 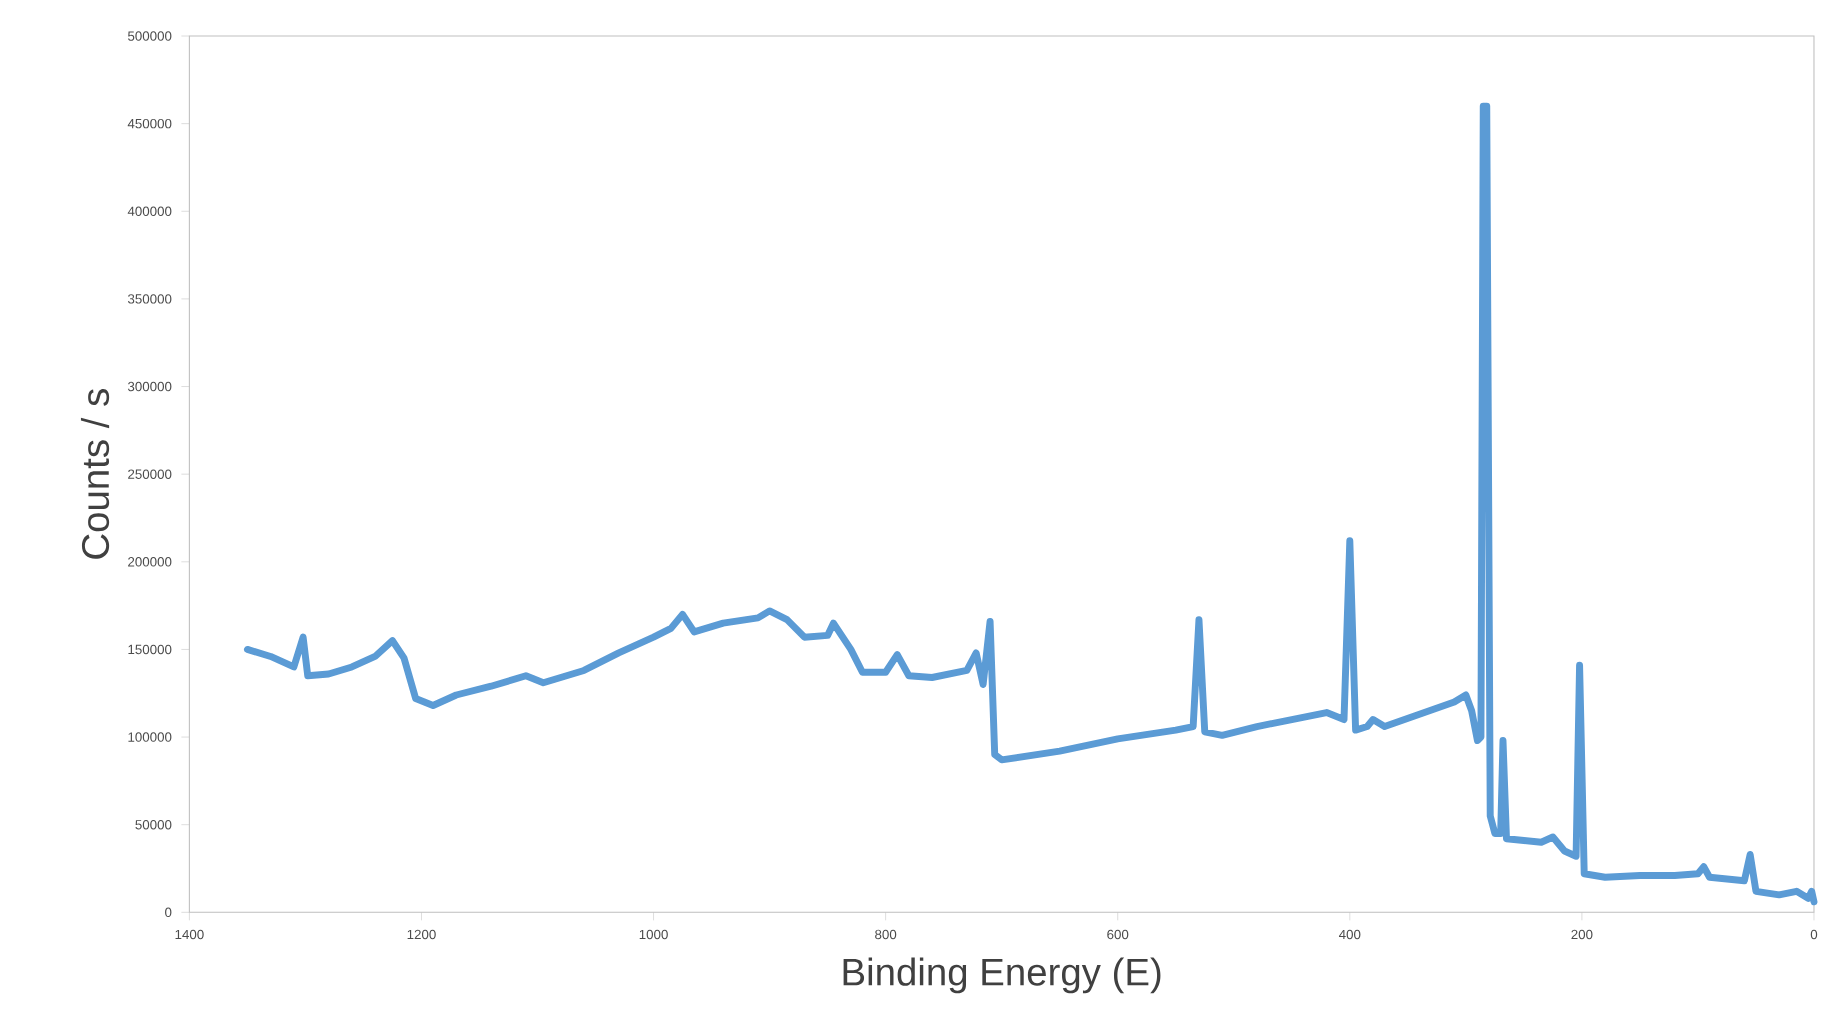 I want to click on x-axis-title: Binding Energy (E), so click(x=1002, y=975).